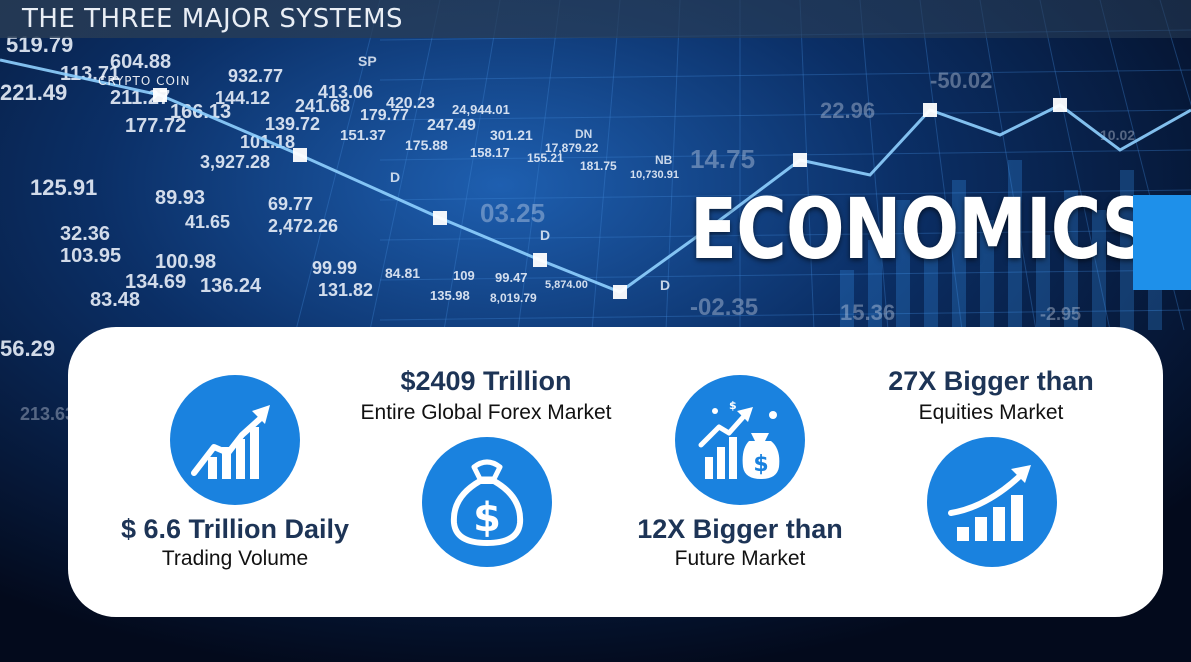  What do you see at coordinates (1060, 314) in the screenshot?
I see `background-number: -2.95` at bounding box center [1060, 314].